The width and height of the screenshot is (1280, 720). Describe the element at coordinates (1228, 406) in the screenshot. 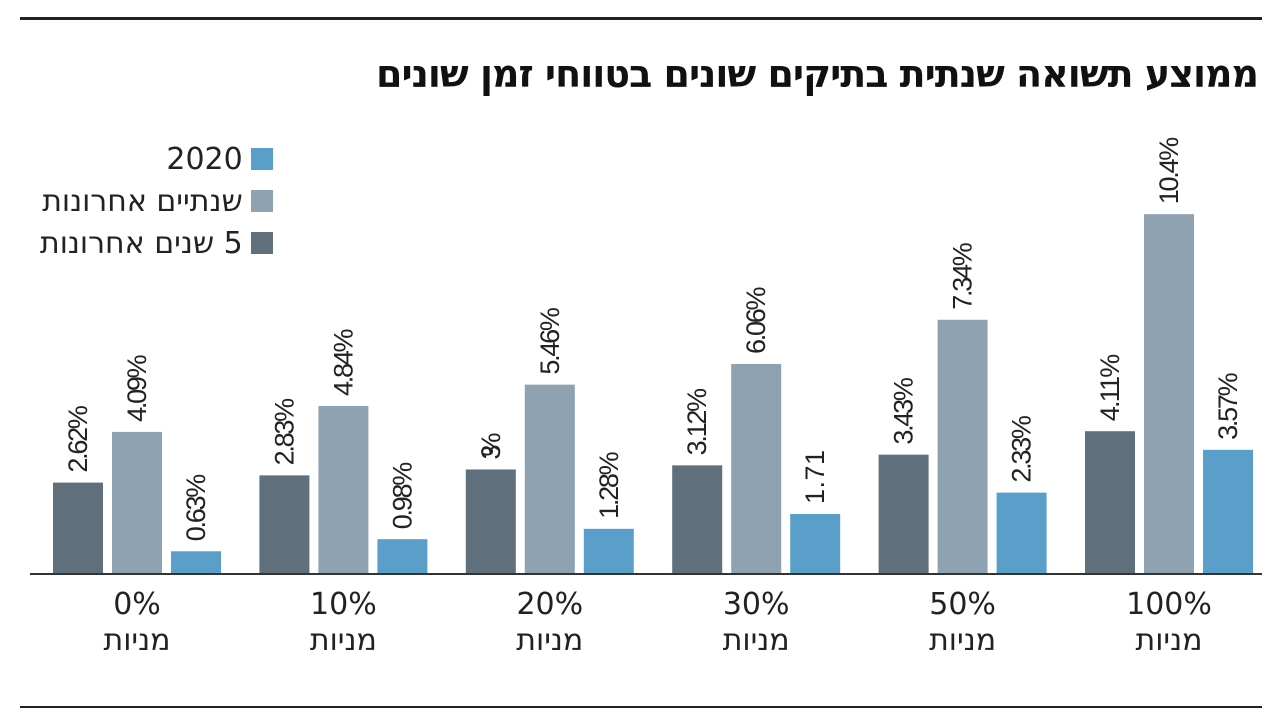

I see `data-label: 3.57%` at that location.